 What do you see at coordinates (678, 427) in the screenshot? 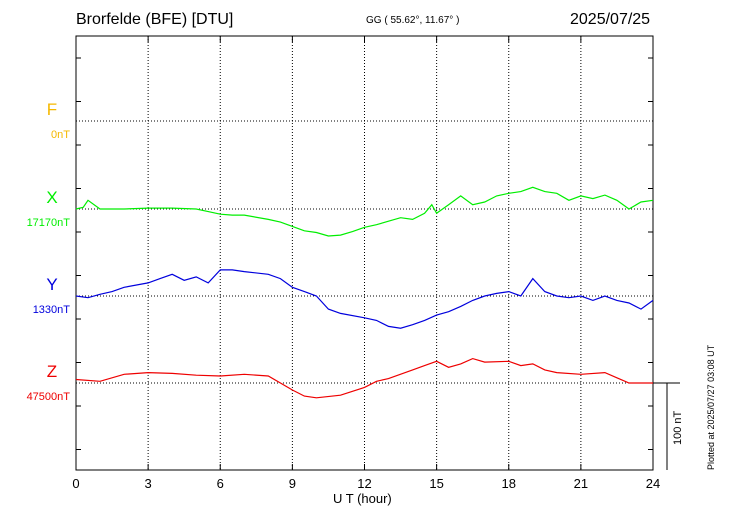
I see `scale-label: 100 nT` at bounding box center [678, 427].